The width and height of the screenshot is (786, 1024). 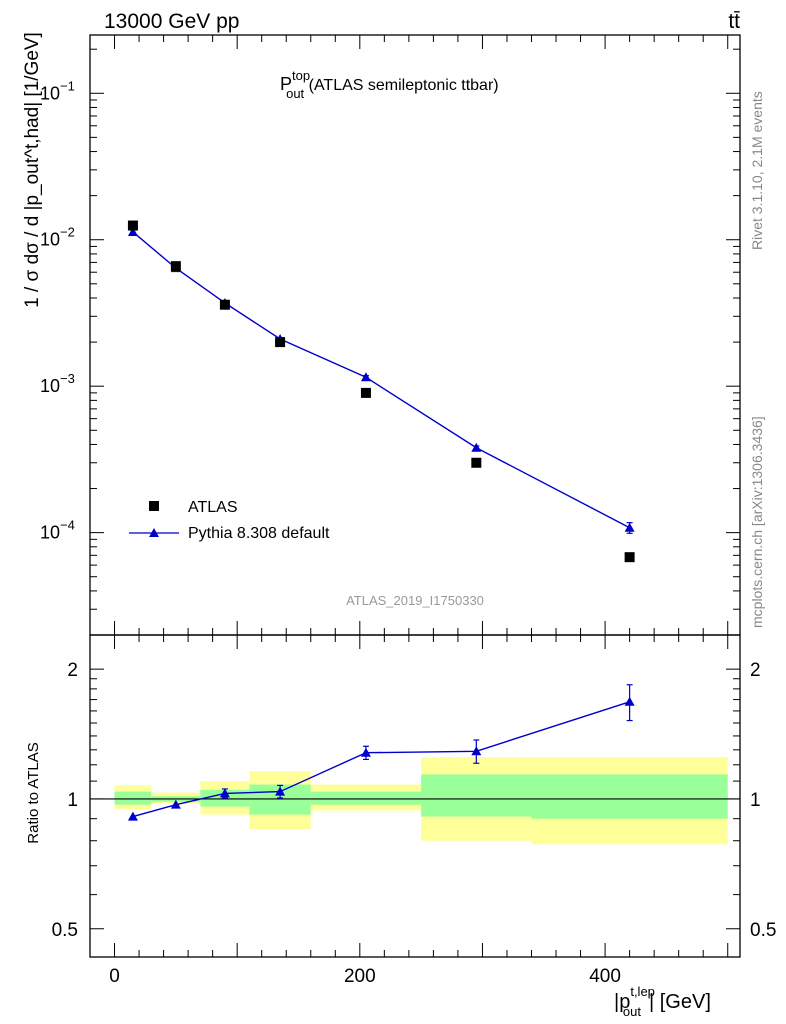 I want to click on ratio-y-tick-label-right: 0.5, so click(x=763, y=930).